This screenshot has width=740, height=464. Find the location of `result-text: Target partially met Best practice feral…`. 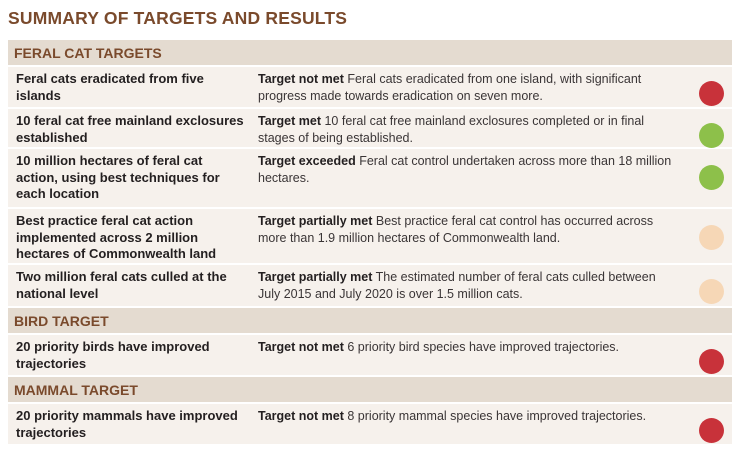

result-text: Target partially met Best practice feral… is located at coordinates (468, 229).